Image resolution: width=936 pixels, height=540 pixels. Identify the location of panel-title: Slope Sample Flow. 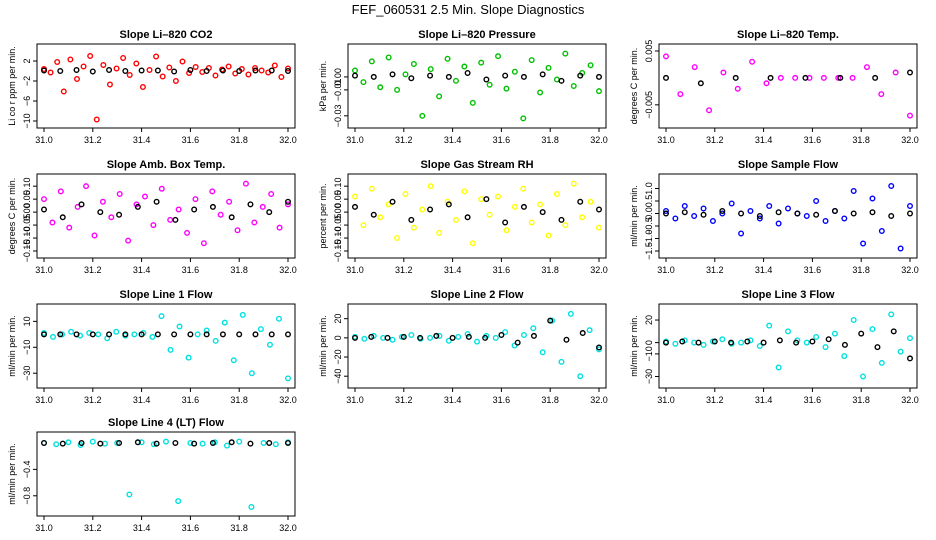
(788, 165).